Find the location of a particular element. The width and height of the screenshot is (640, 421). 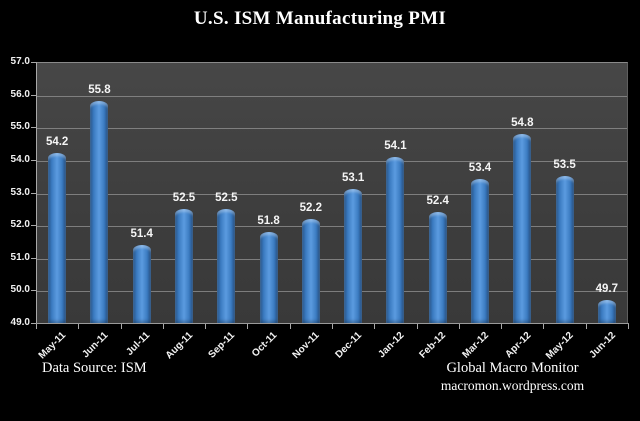

x-axis-line is located at coordinates (330, 323).